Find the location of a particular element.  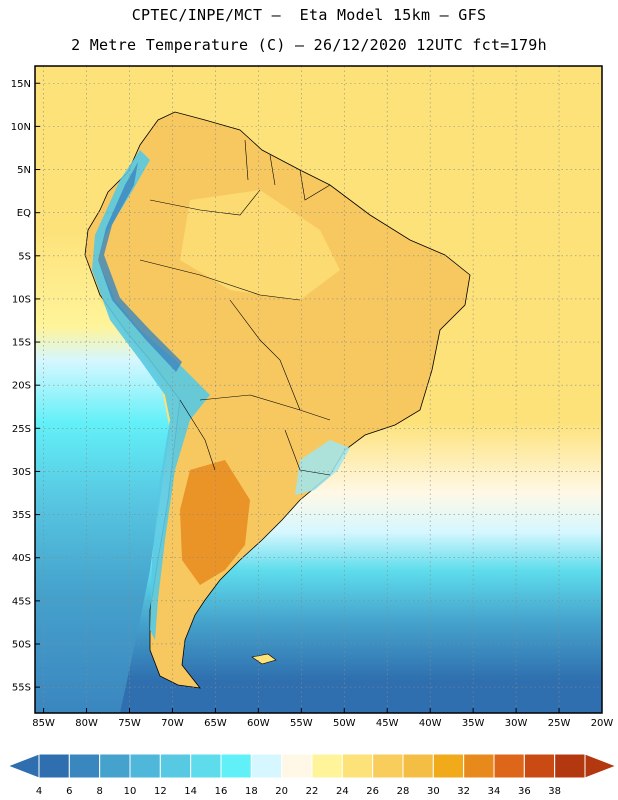

andes-core is located at coordinates (140, 267).